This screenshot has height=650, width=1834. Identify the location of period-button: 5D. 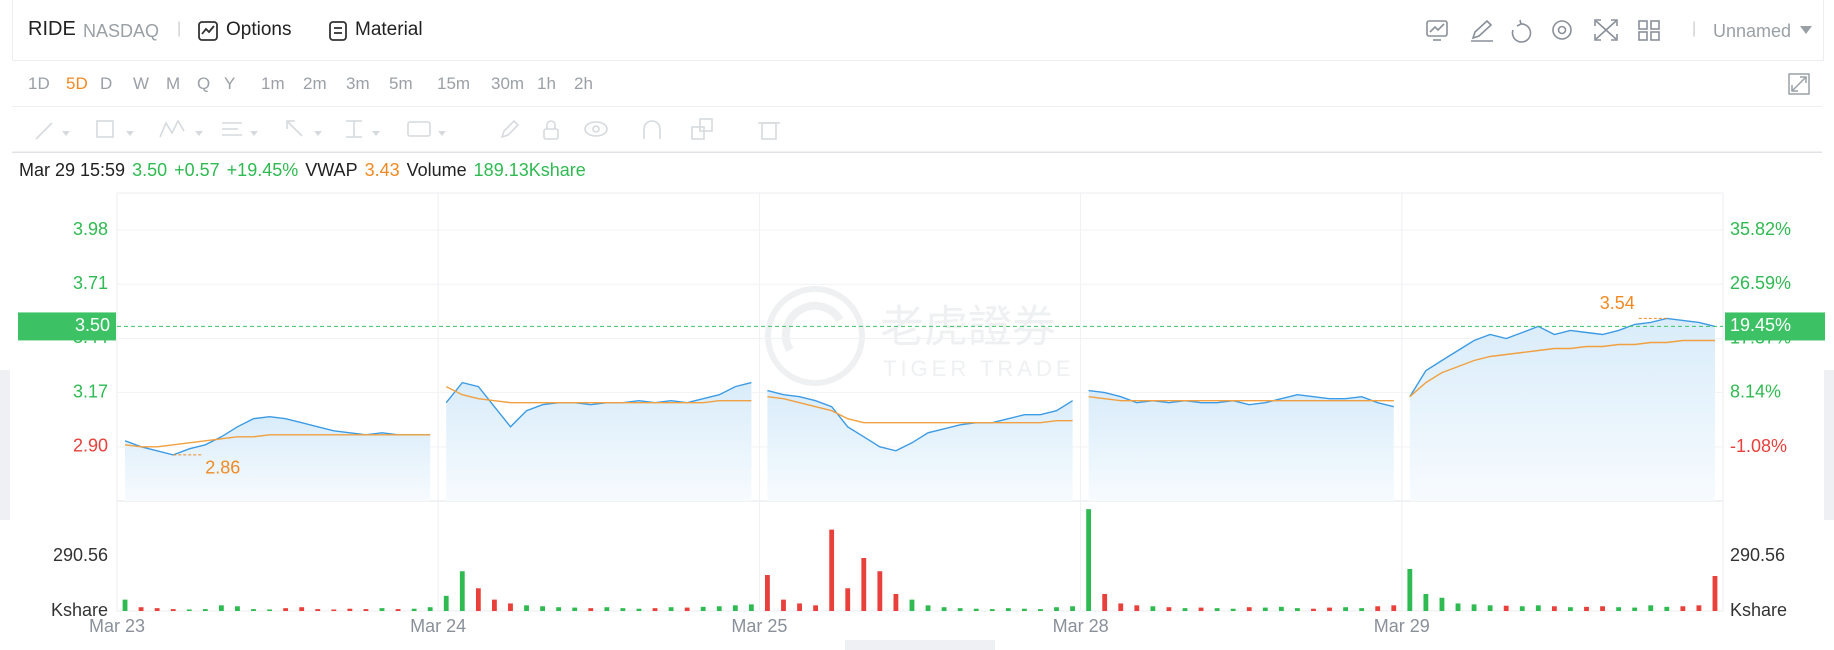
(77, 83).